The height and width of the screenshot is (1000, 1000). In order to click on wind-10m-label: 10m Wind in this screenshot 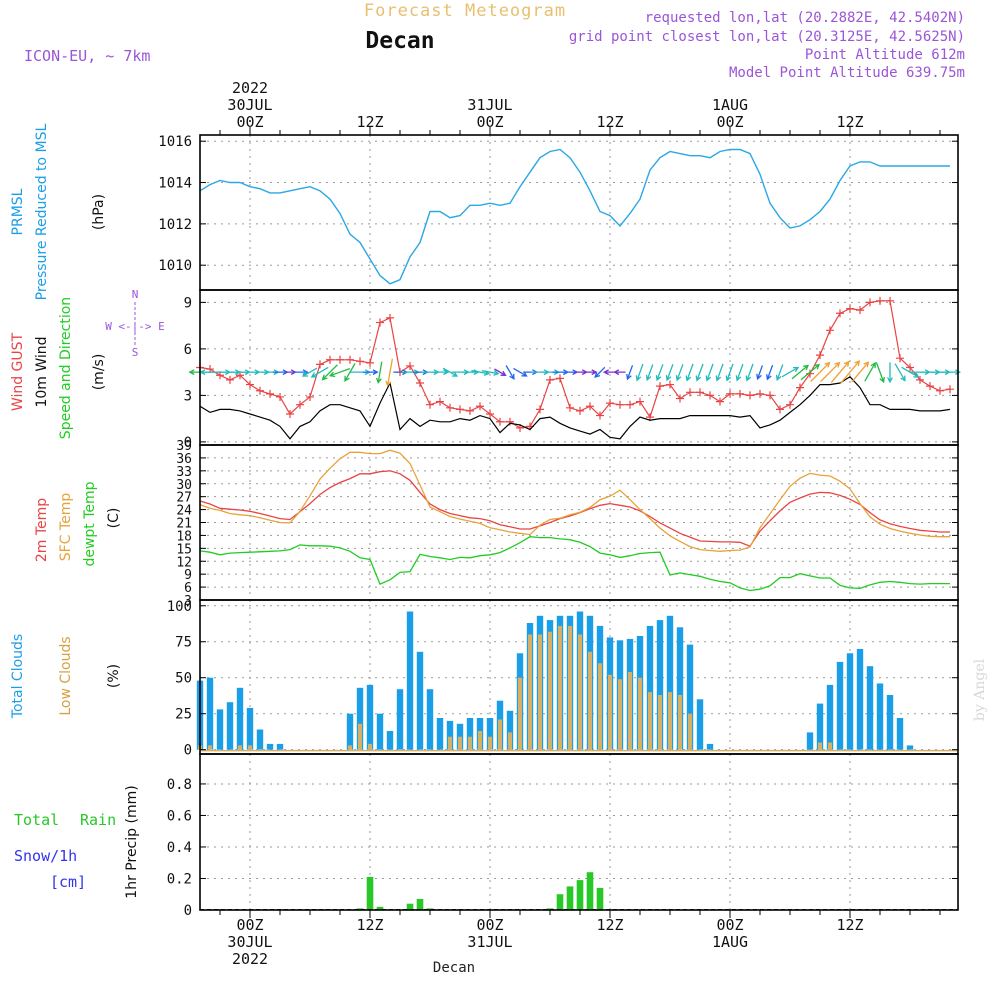, I will do `click(42, 371)`.